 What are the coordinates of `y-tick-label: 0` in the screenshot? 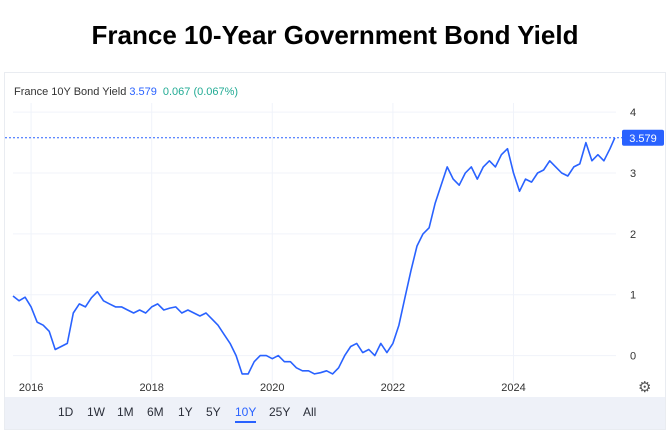 It's located at (633, 357).